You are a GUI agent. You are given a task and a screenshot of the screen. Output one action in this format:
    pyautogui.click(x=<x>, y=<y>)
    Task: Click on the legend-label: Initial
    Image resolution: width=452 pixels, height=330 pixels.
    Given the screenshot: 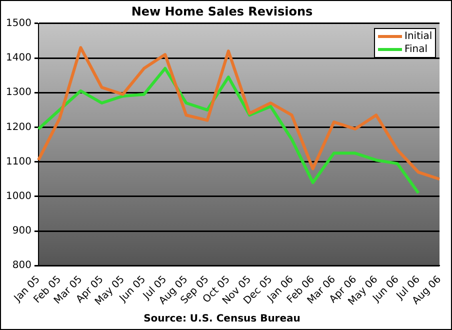 What is the action you would take?
    pyautogui.click(x=418, y=37)
    